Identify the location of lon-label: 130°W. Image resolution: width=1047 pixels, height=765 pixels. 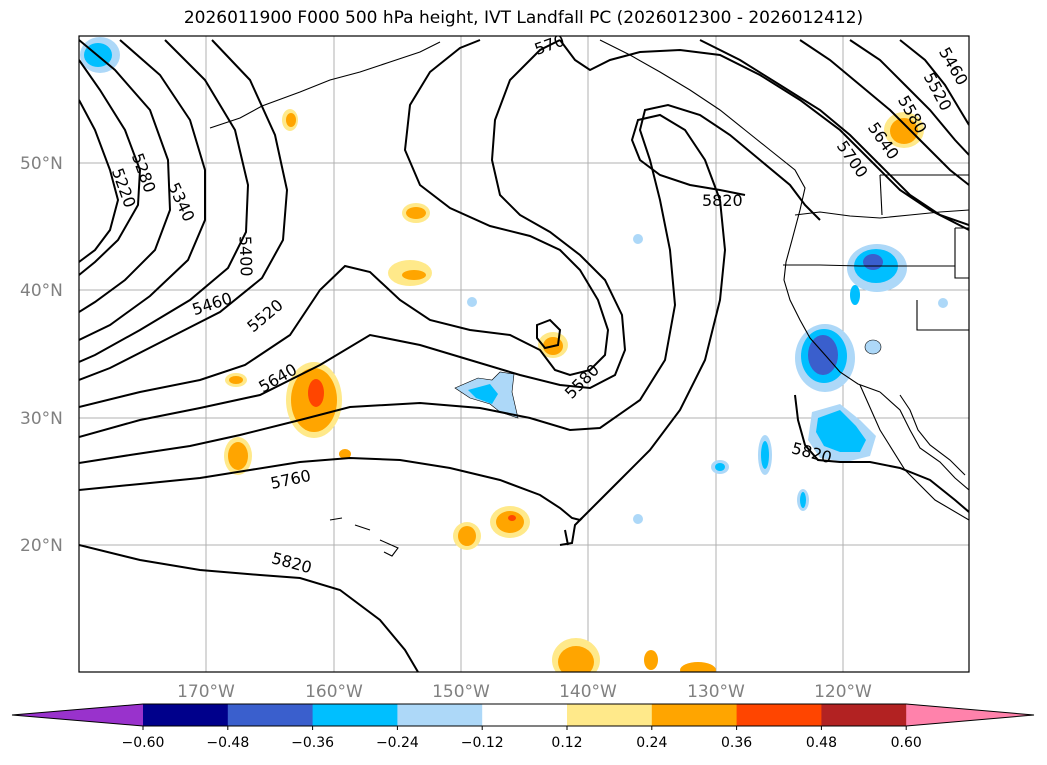
(716, 692).